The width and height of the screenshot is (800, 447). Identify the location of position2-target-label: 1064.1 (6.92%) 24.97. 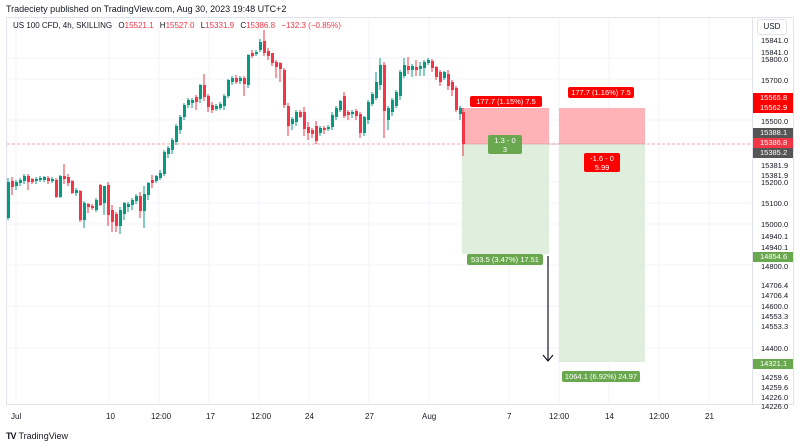
(601, 376).